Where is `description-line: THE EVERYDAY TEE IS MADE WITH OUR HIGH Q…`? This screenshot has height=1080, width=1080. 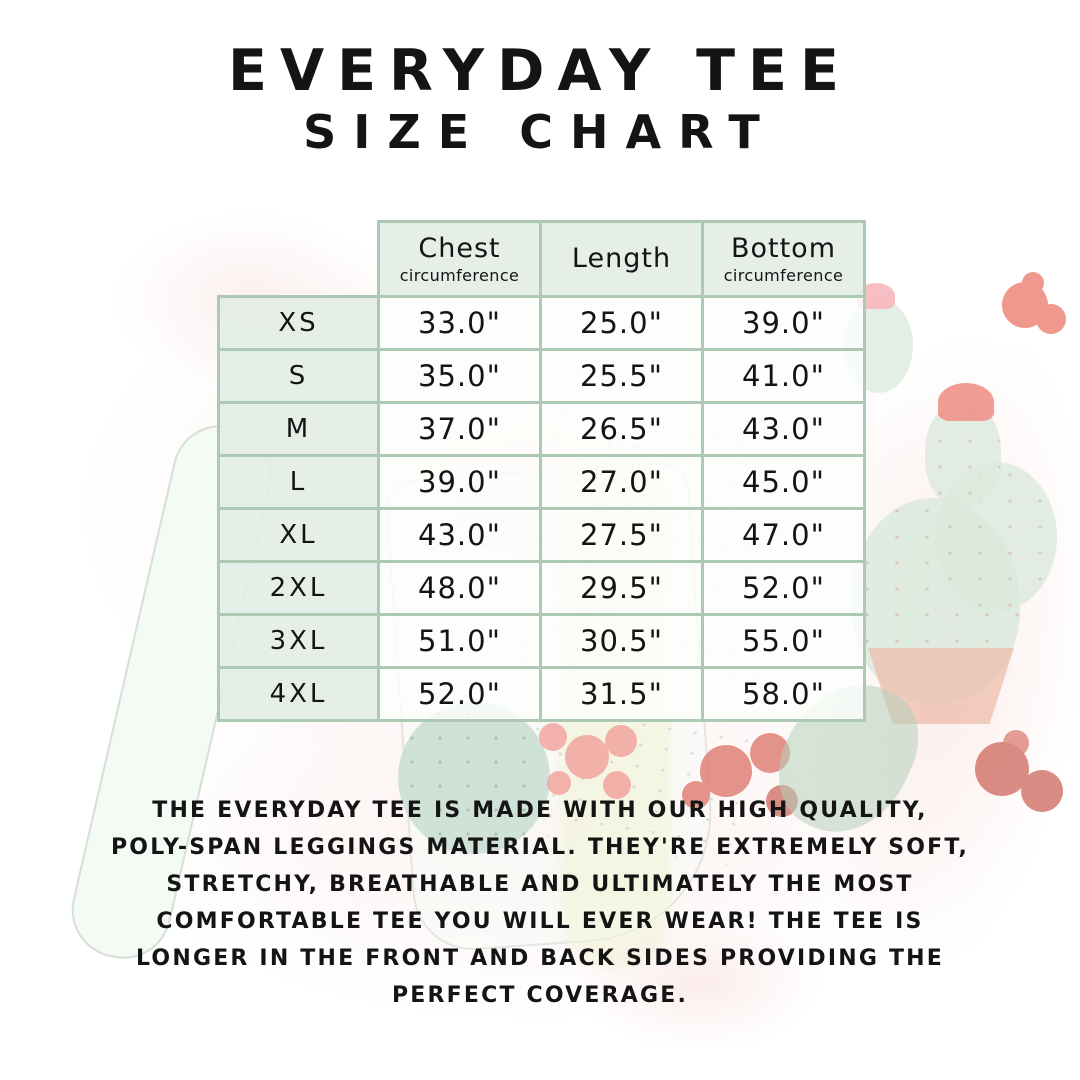 description-line: THE EVERYDAY TEE IS MADE WITH OUR HIGH Q… is located at coordinates (540, 810).